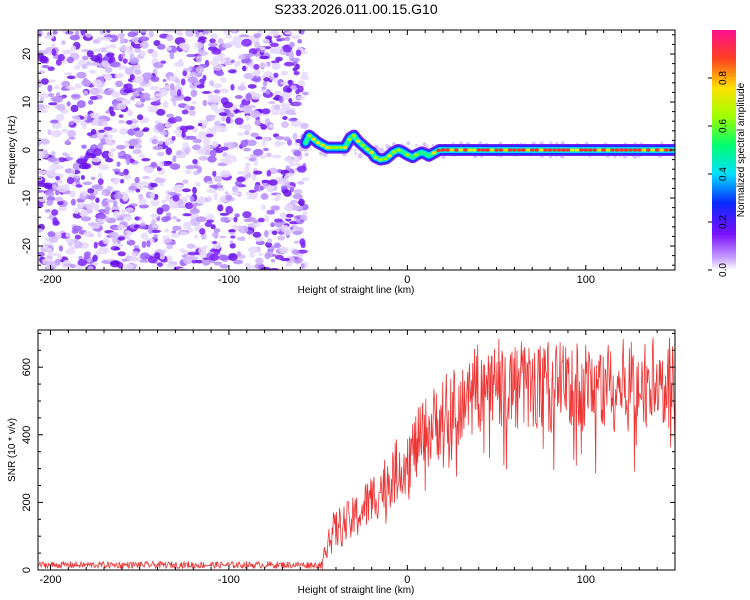 The image size is (750, 600). What do you see at coordinates (741, 149) in the screenshot?
I see `colorbar-label: Normalized spectral amplitude` at bounding box center [741, 149].